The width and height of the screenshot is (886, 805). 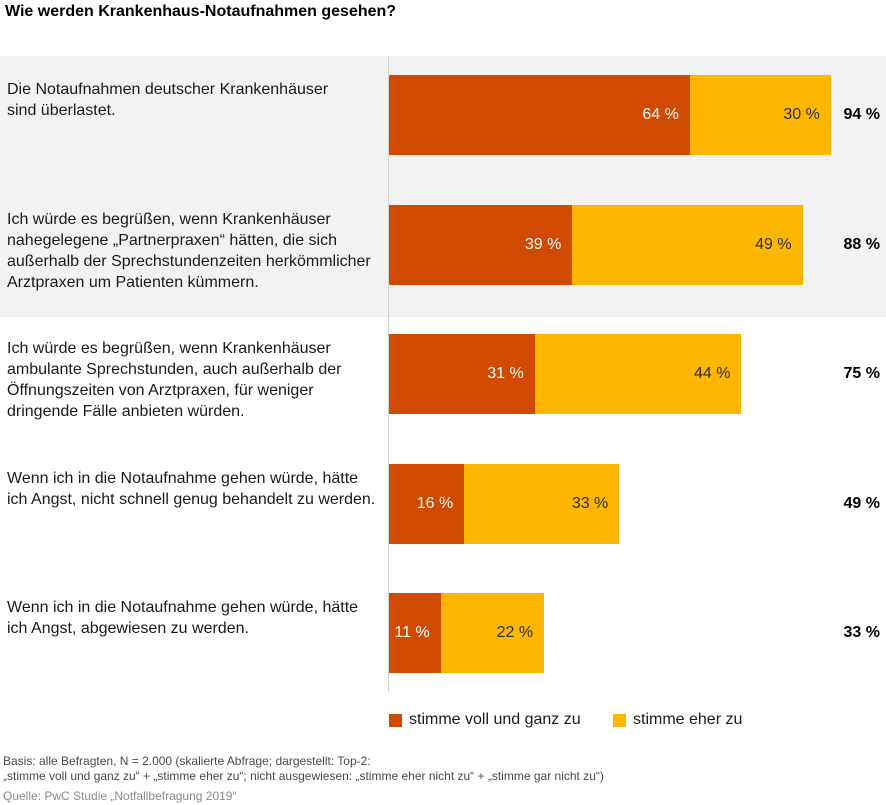 What do you see at coordinates (492, 633) in the screenshot?
I see `bar-segment-agree: 22 %` at bounding box center [492, 633].